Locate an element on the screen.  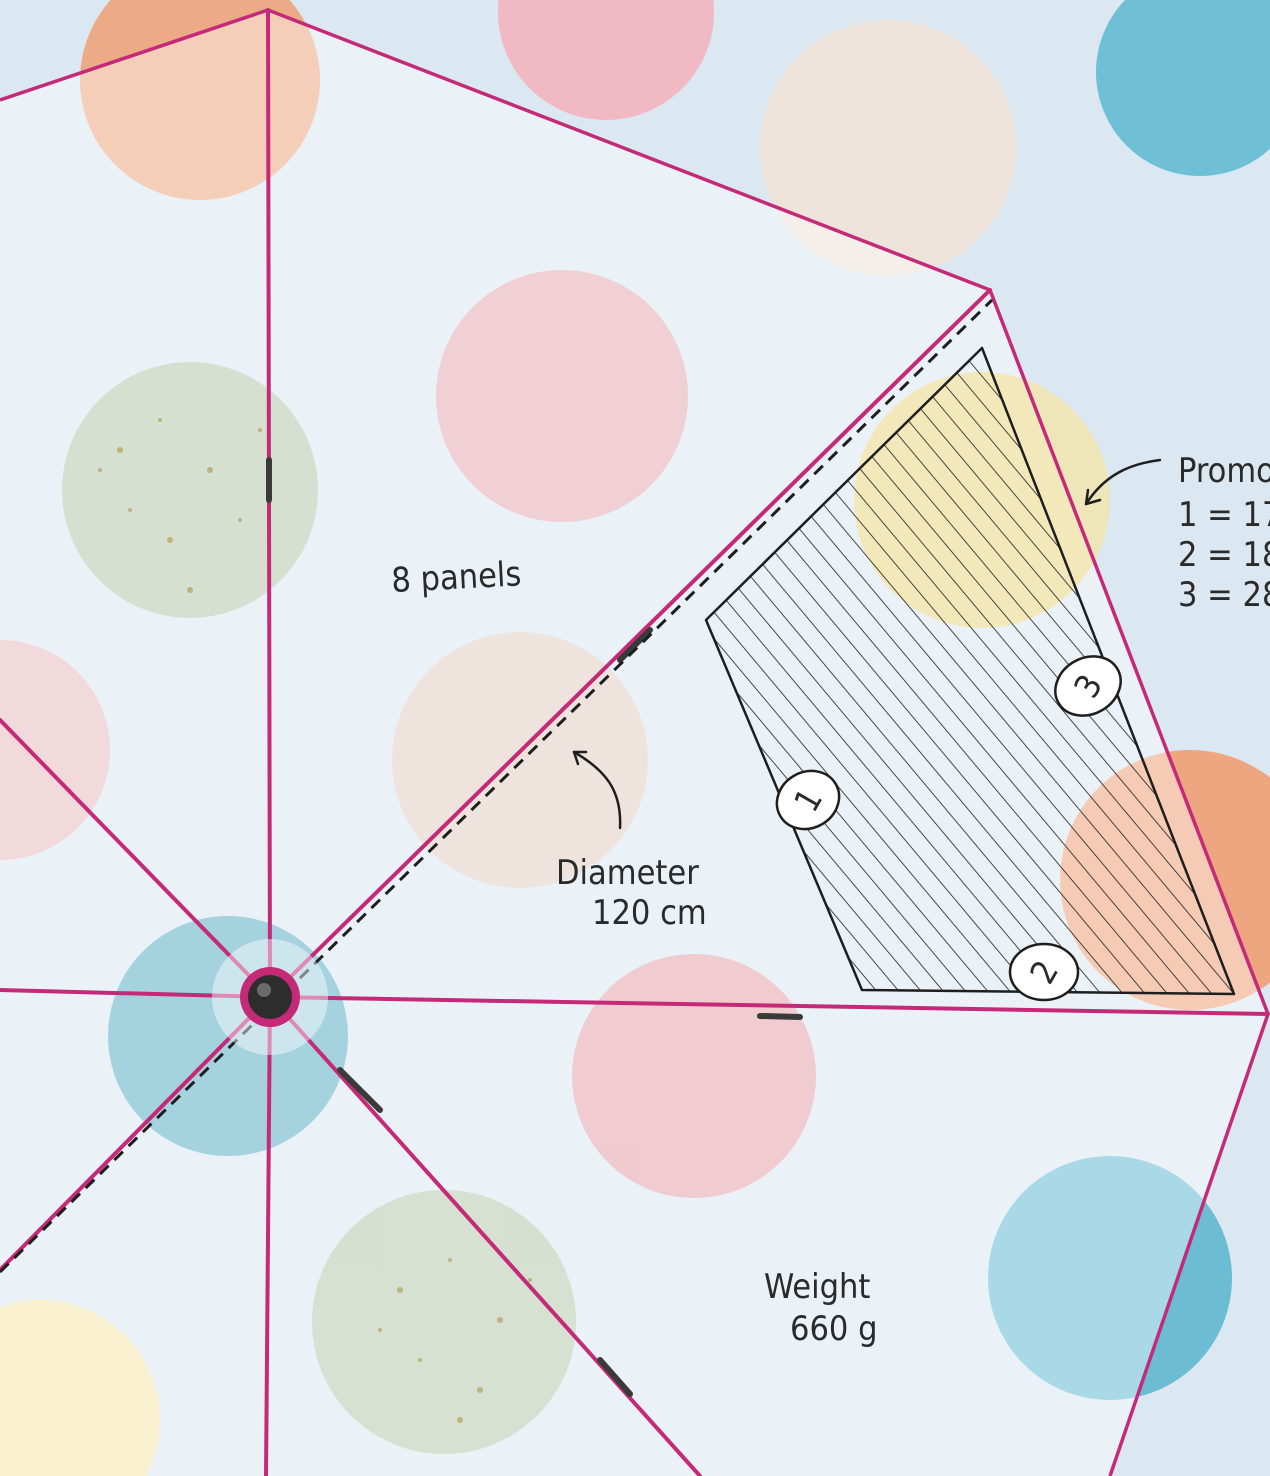
panels-label: 8 panels is located at coordinates (456, 577).